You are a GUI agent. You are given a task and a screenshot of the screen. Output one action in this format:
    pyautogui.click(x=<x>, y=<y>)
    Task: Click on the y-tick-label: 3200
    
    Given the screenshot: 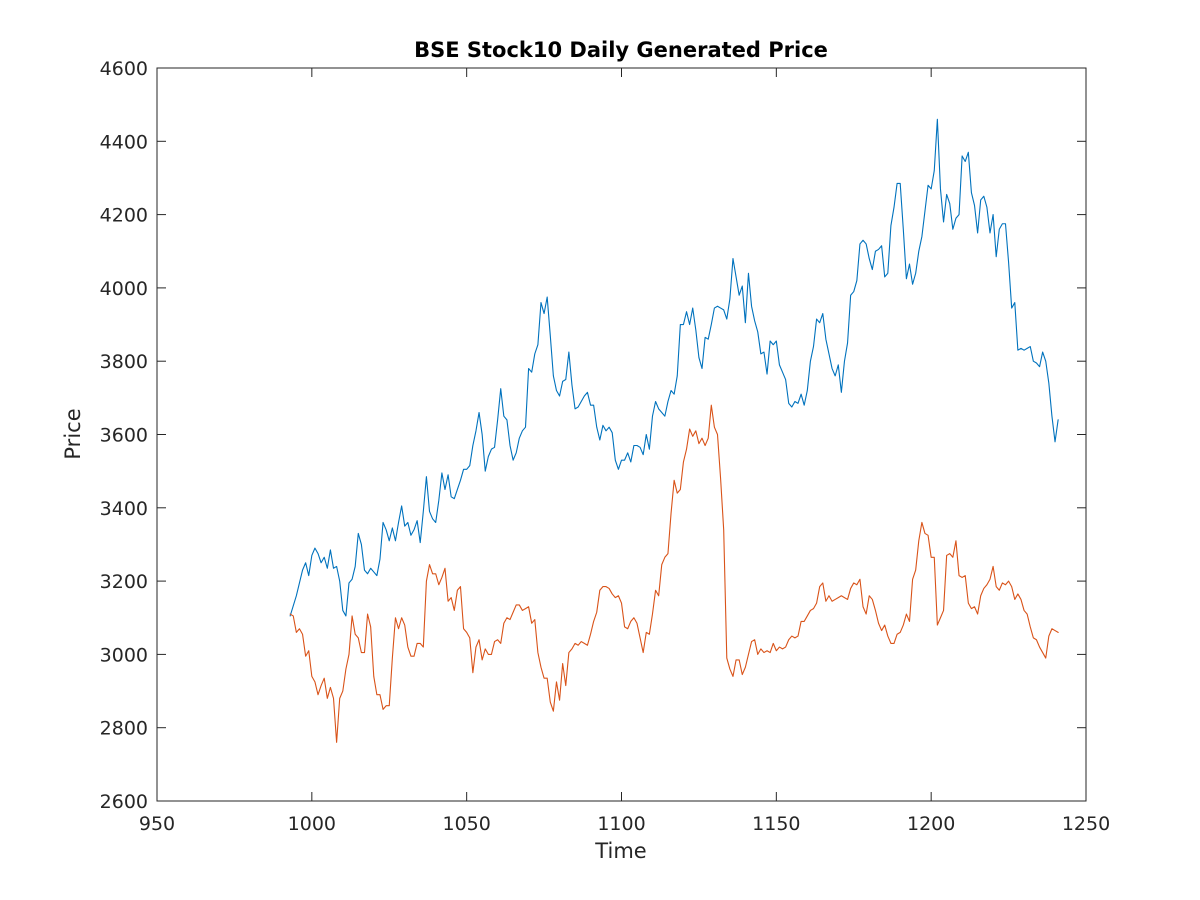 What is the action you would take?
    pyautogui.click(x=124, y=582)
    